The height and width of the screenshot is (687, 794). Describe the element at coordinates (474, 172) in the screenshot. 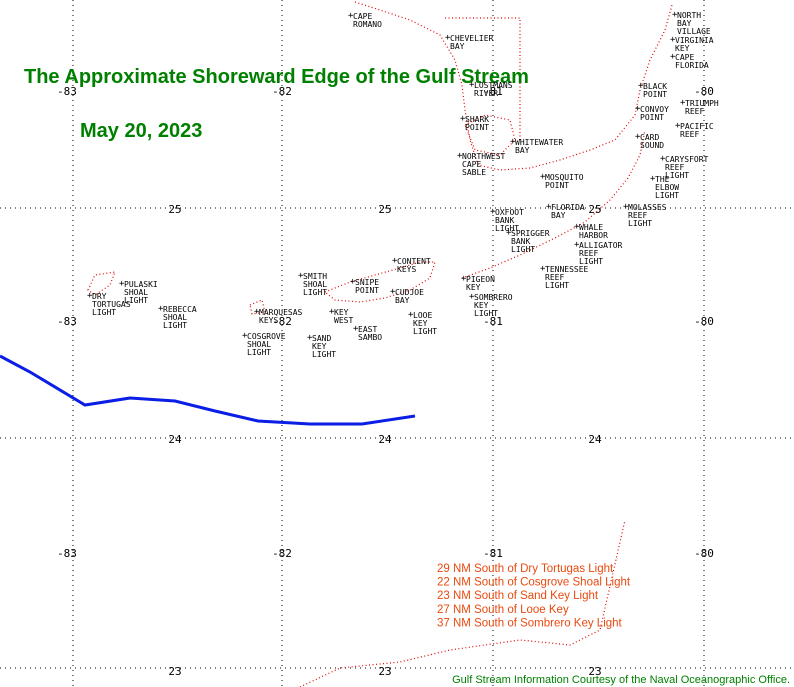

I see `place-label: SABLE` at that location.